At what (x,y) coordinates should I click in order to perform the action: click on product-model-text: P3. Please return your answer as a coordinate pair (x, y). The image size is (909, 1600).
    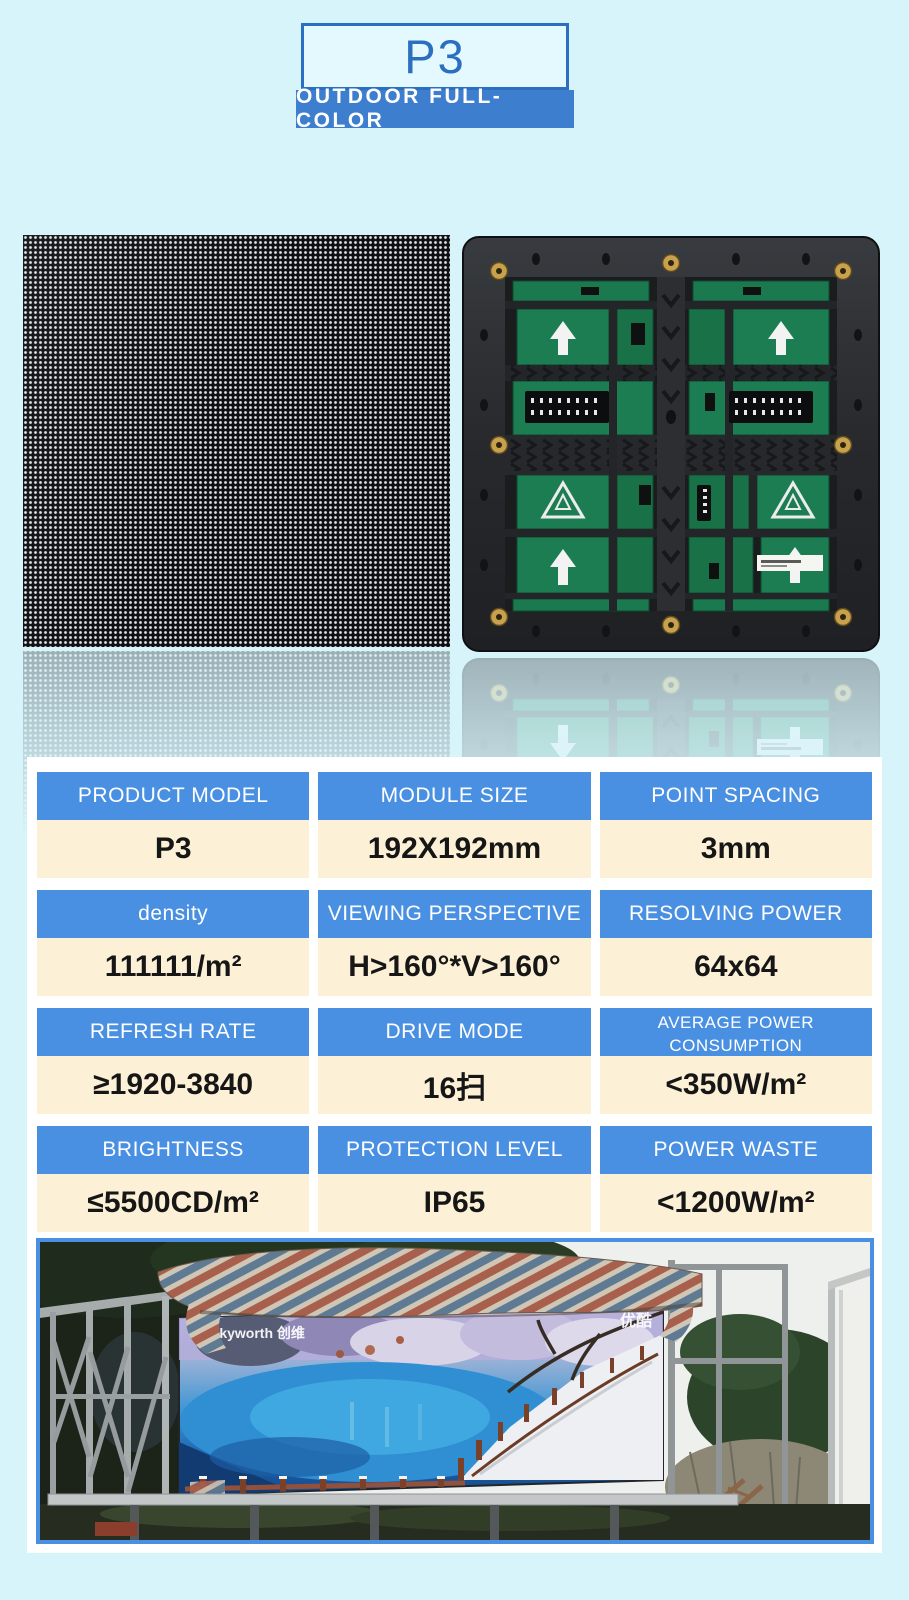
    Looking at the image, I should click on (435, 56).